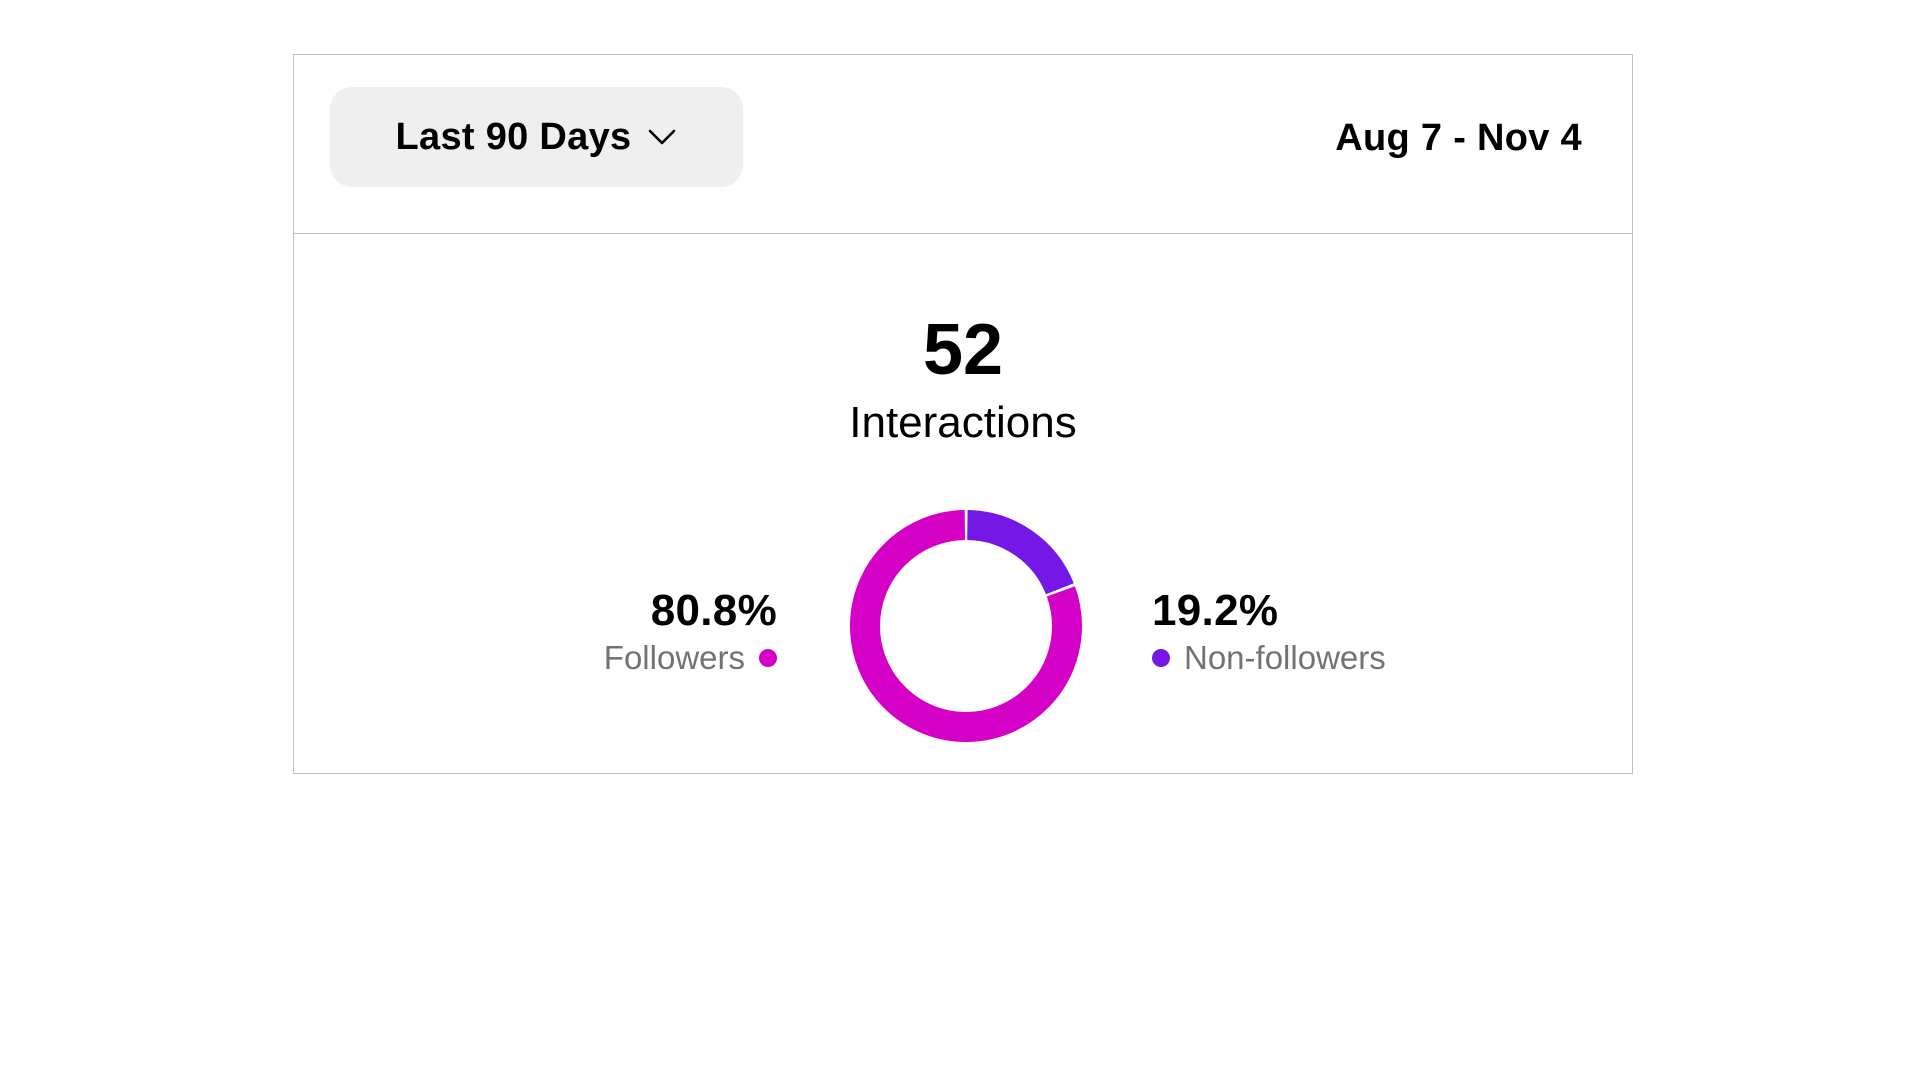  I want to click on non-followers-percent: 19.2%, so click(1215, 610).